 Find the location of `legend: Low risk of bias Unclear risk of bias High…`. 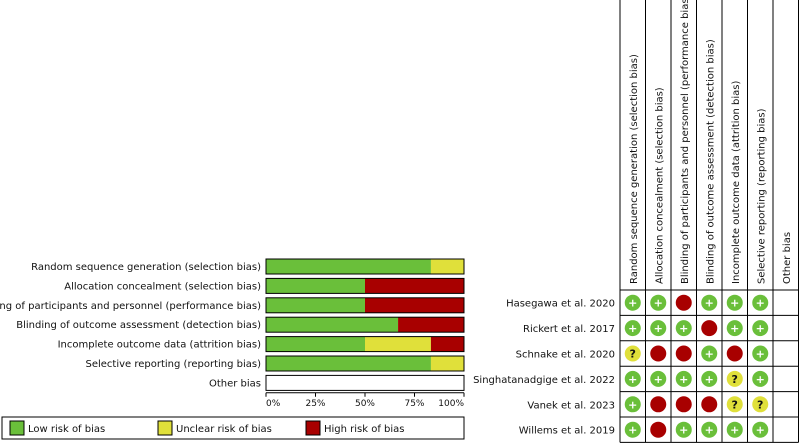

legend: Low risk of bias Unclear risk of bias High… is located at coordinates (233, 428).